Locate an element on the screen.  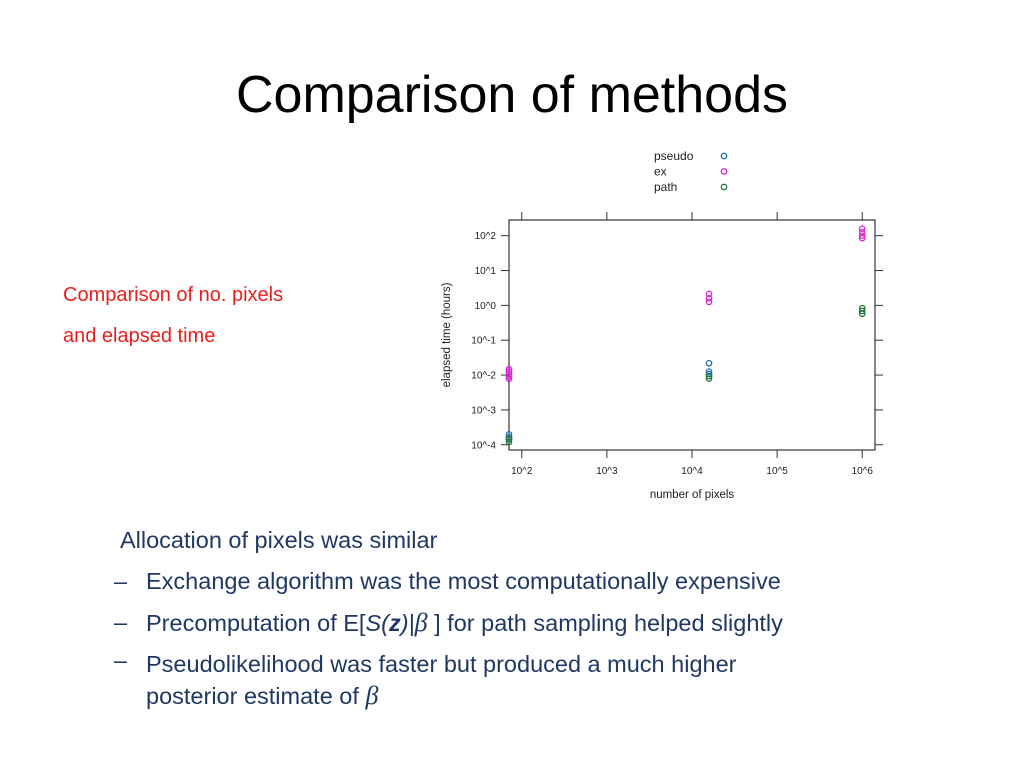
y-tick-label: 10^-2 is located at coordinates (483, 376).